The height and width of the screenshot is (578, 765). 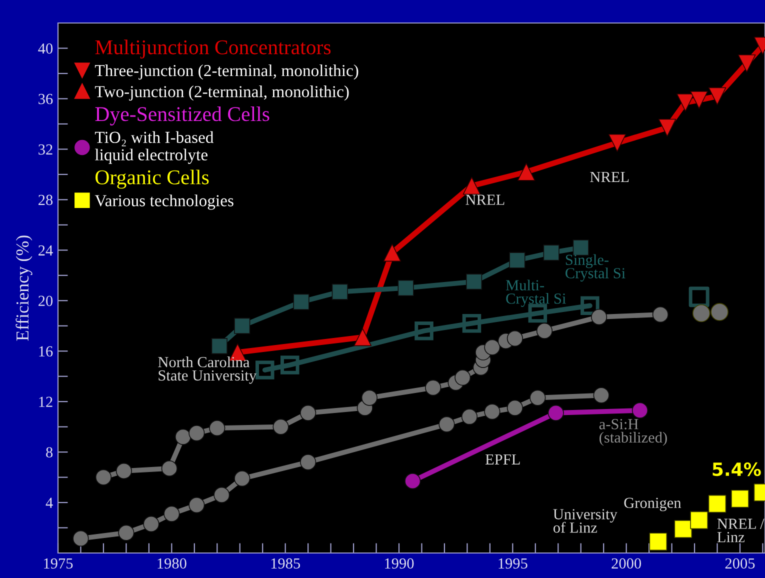 What do you see at coordinates (49, 503) in the screenshot?
I see `y-tick-label: 4` at bounding box center [49, 503].